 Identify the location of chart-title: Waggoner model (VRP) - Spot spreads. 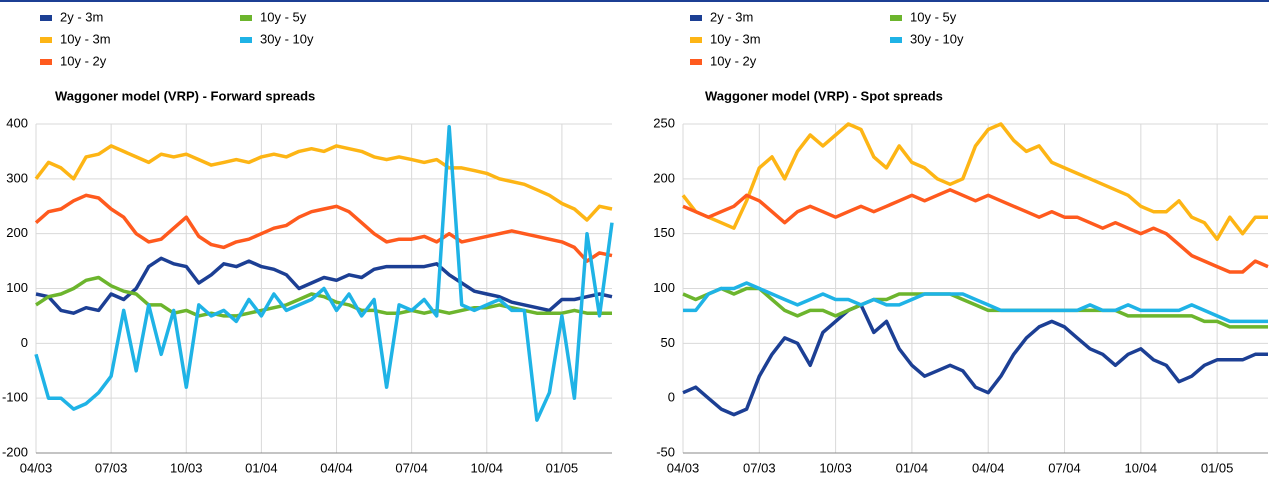
(824, 95).